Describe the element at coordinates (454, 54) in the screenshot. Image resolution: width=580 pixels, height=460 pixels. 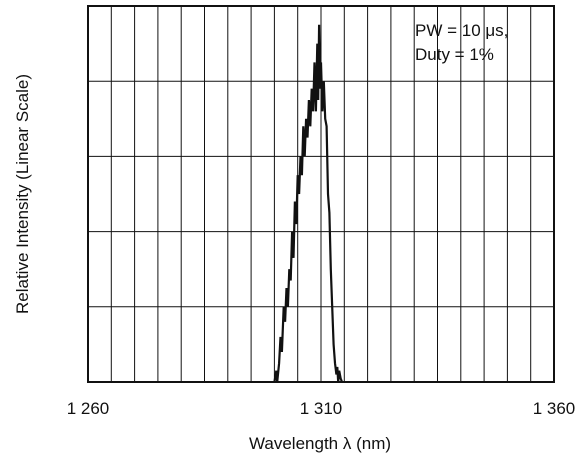
I see `annotation-line: Duty = 1%` at that location.